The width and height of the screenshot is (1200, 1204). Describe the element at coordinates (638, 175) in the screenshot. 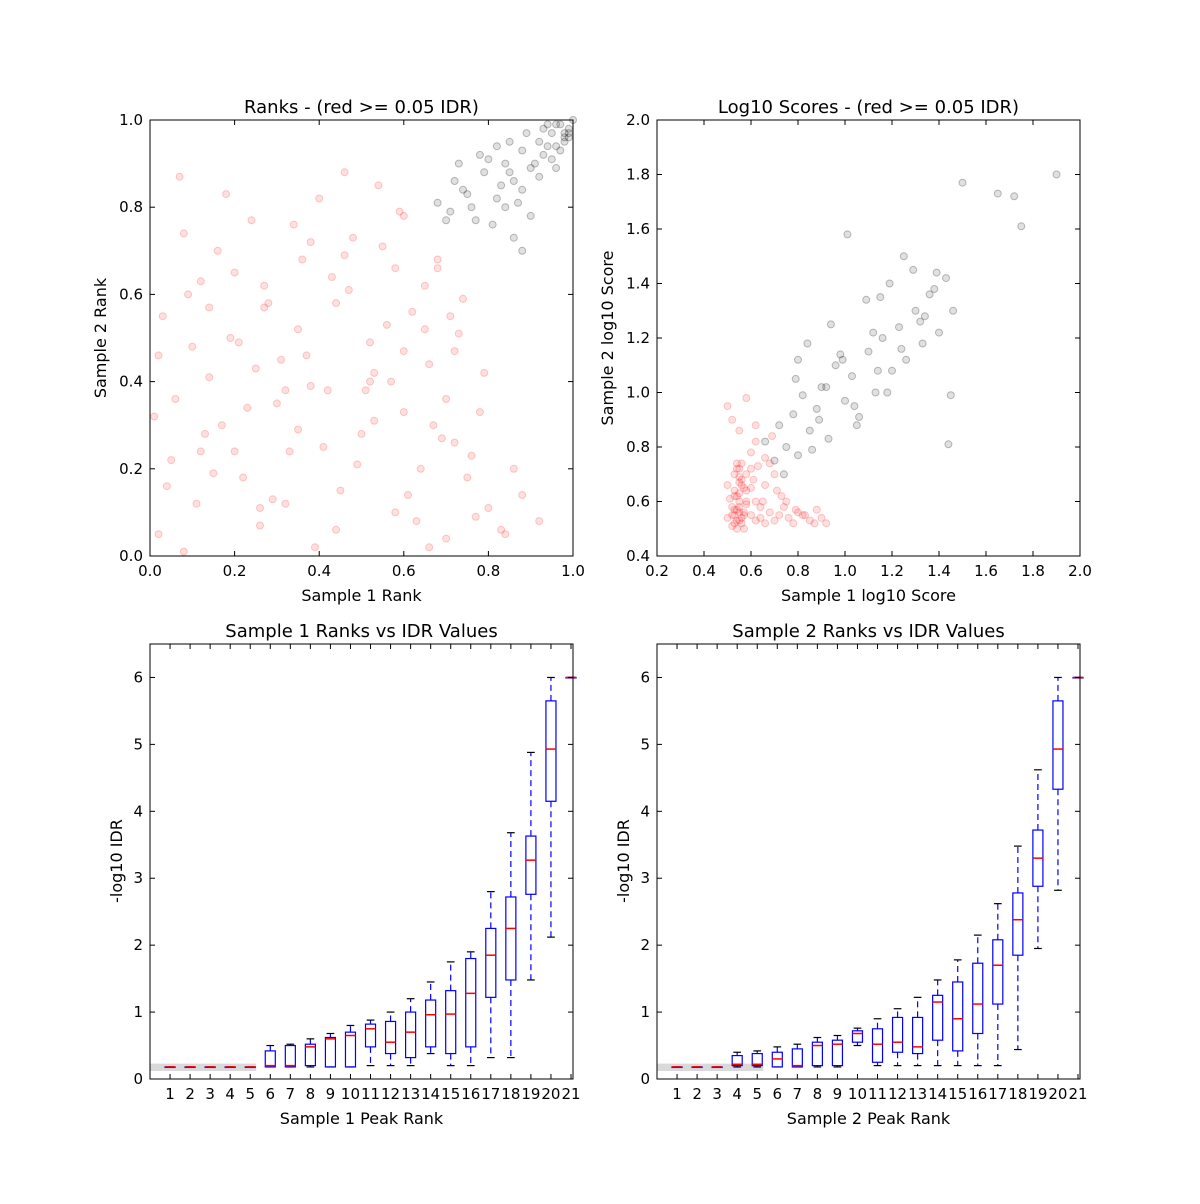

I see `y-tick-label: 1.8` at that location.